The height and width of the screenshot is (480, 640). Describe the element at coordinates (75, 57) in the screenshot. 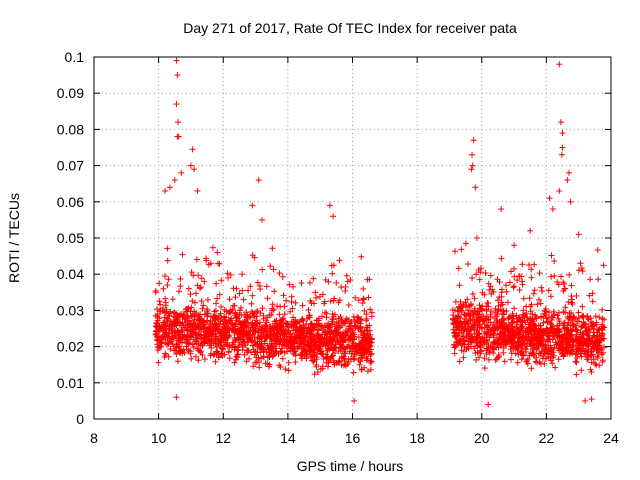

I see `y-tick-label: 0.1` at that location.